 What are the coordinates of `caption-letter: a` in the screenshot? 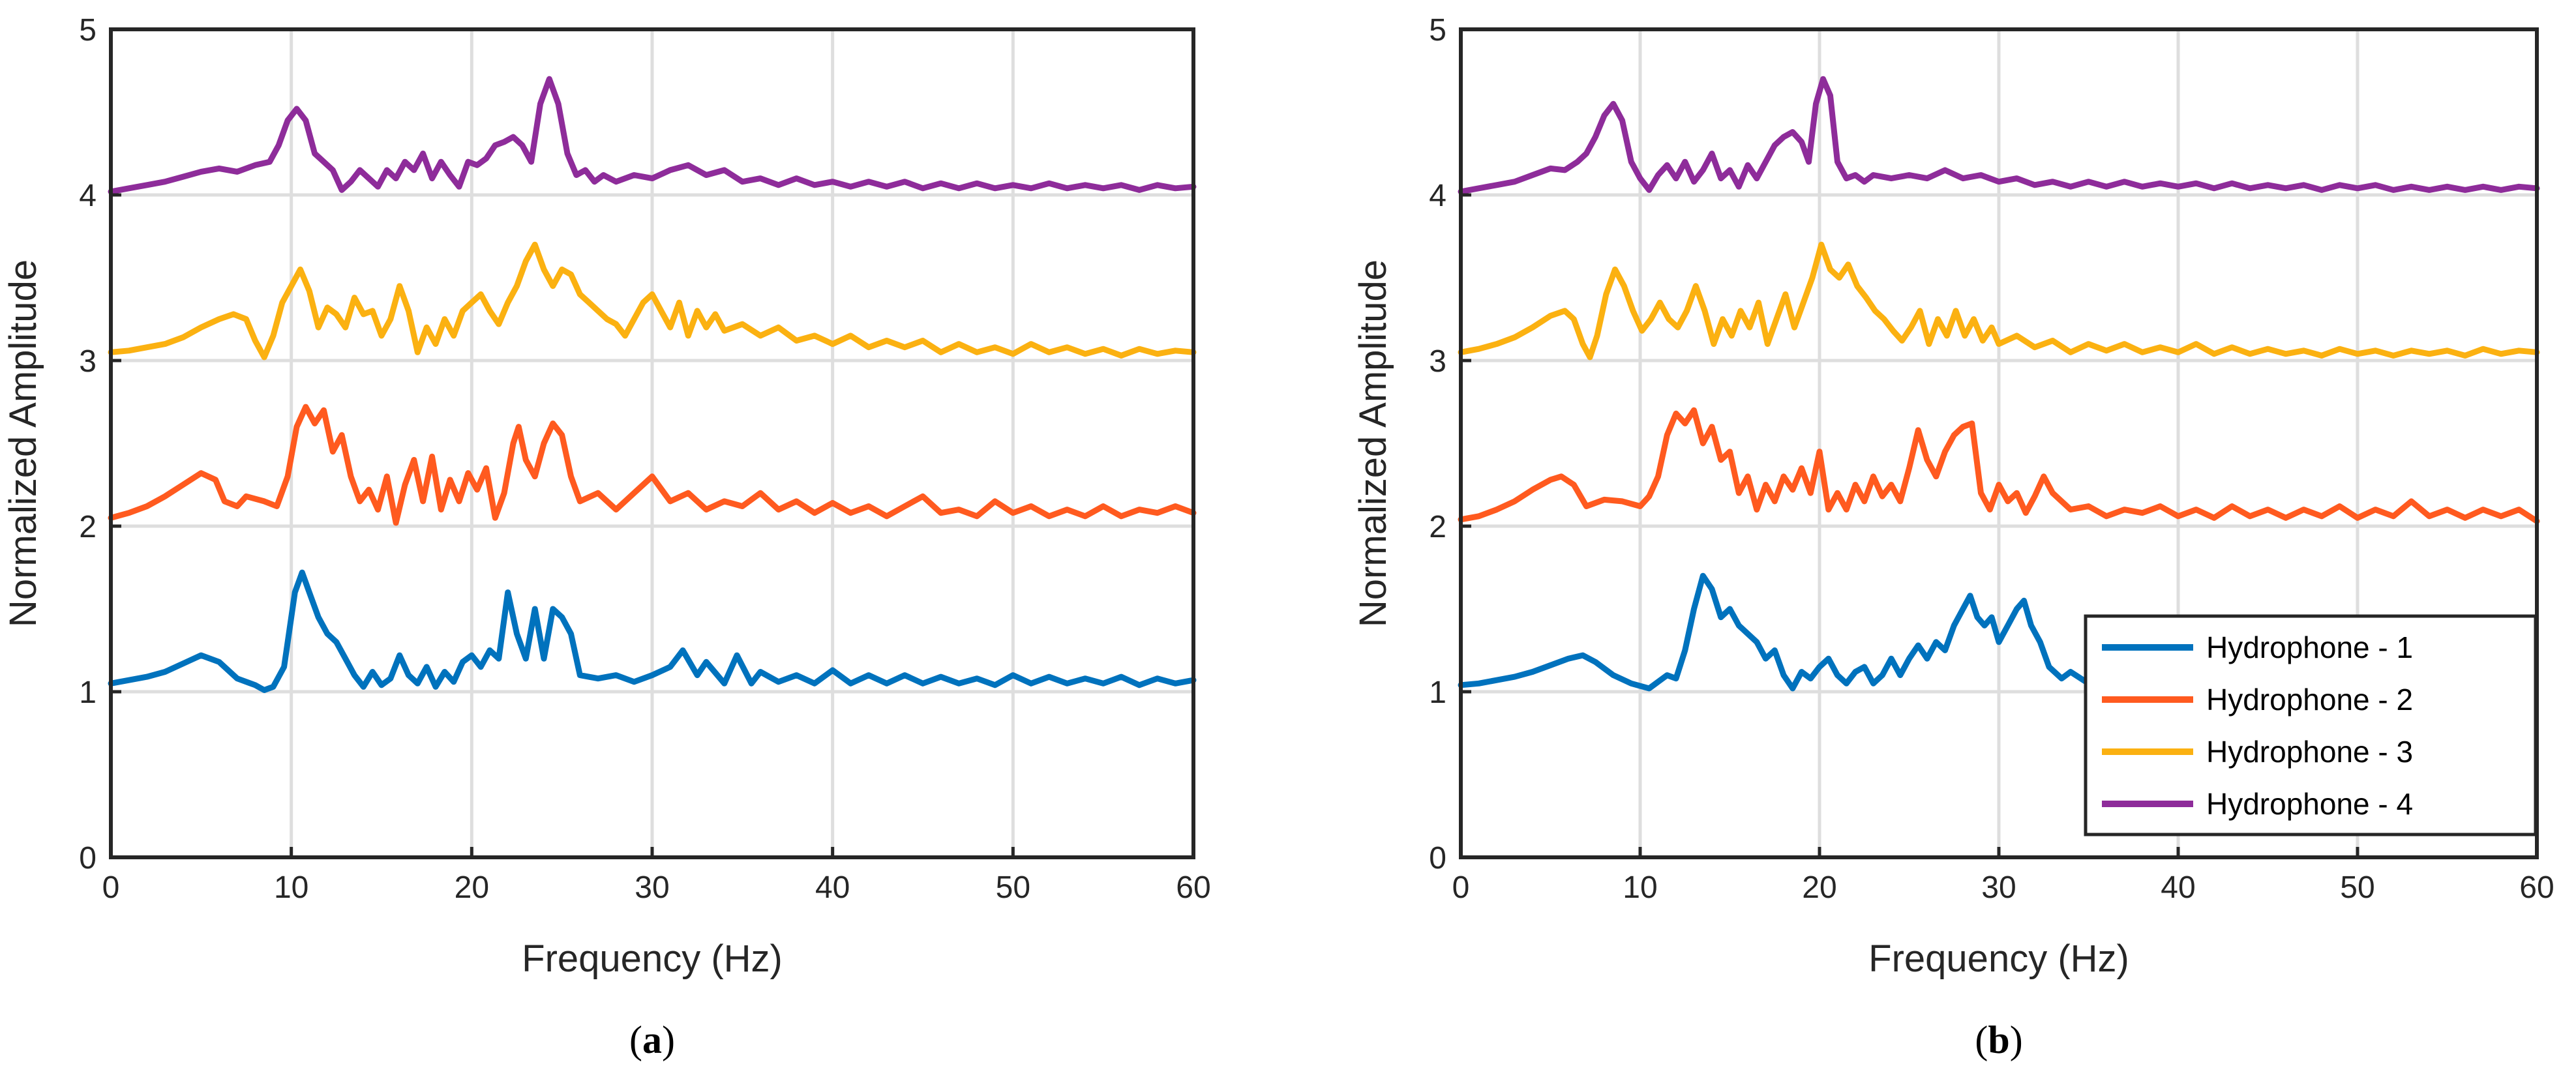 It's located at (652, 1039).